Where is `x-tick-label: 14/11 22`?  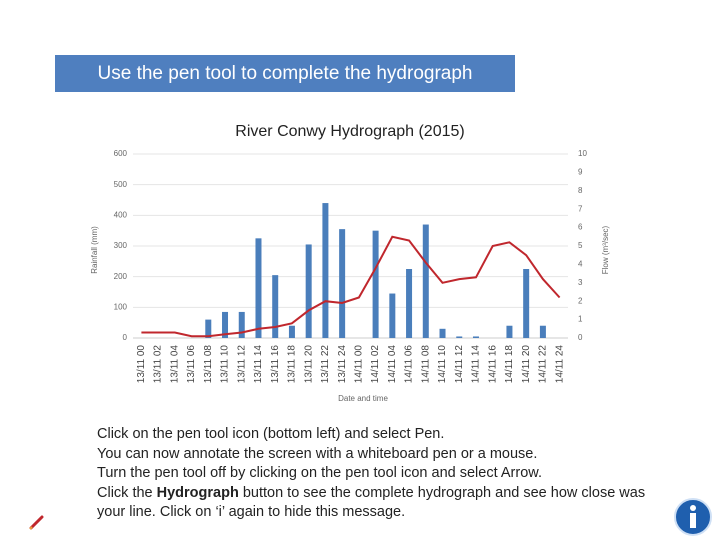 x-tick-label: 14/11 22 is located at coordinates (543, 364).